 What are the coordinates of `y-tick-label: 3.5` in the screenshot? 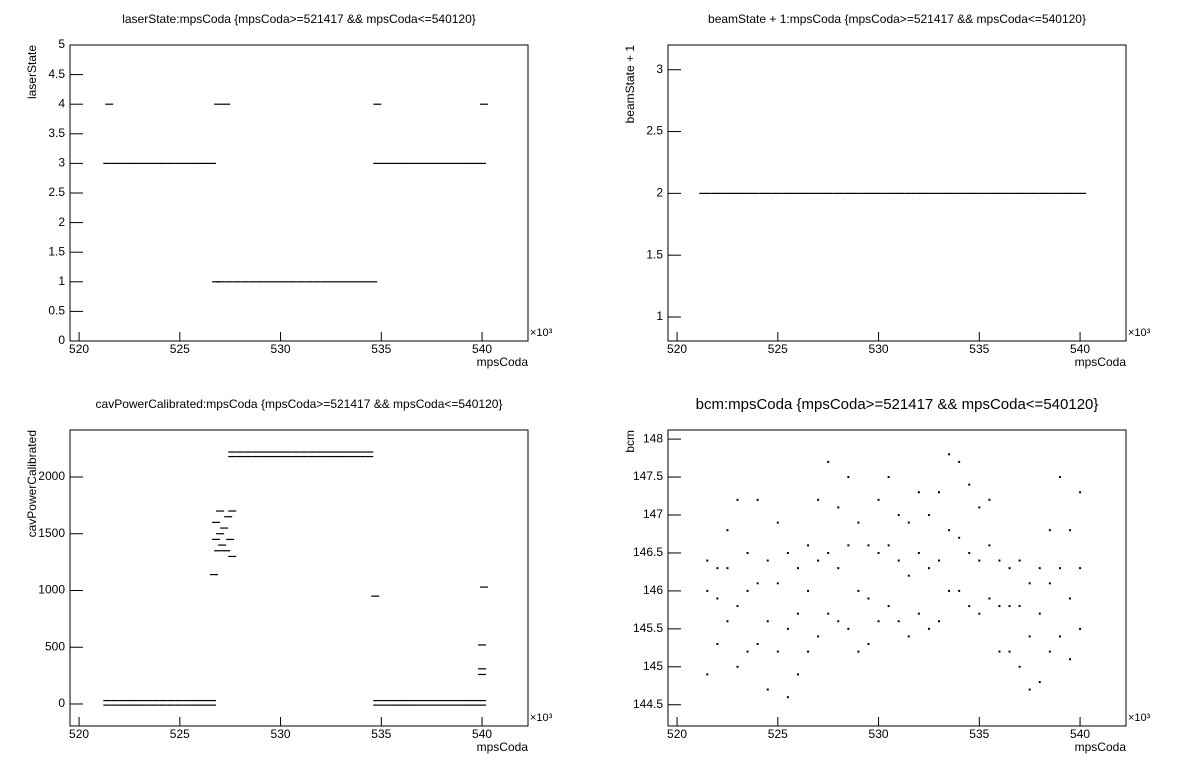 It's located at (56, 133).